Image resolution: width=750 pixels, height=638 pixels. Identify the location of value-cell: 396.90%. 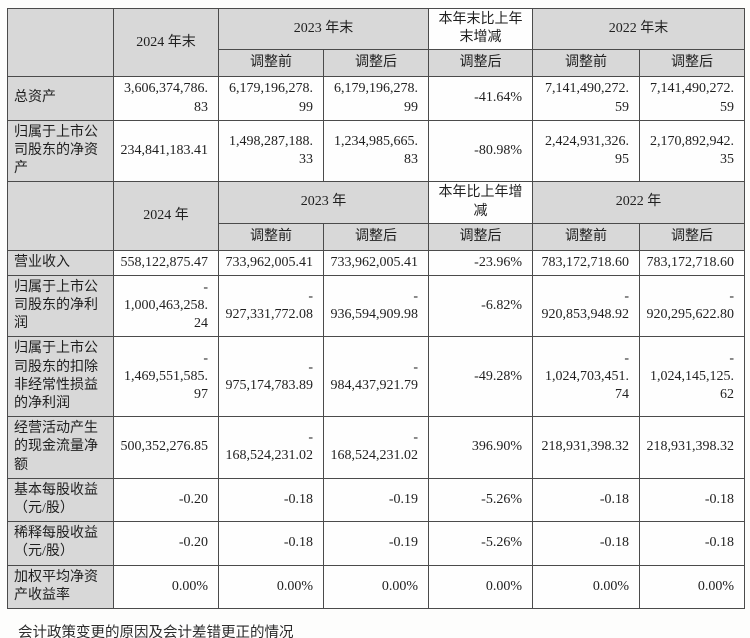
(480, 447).